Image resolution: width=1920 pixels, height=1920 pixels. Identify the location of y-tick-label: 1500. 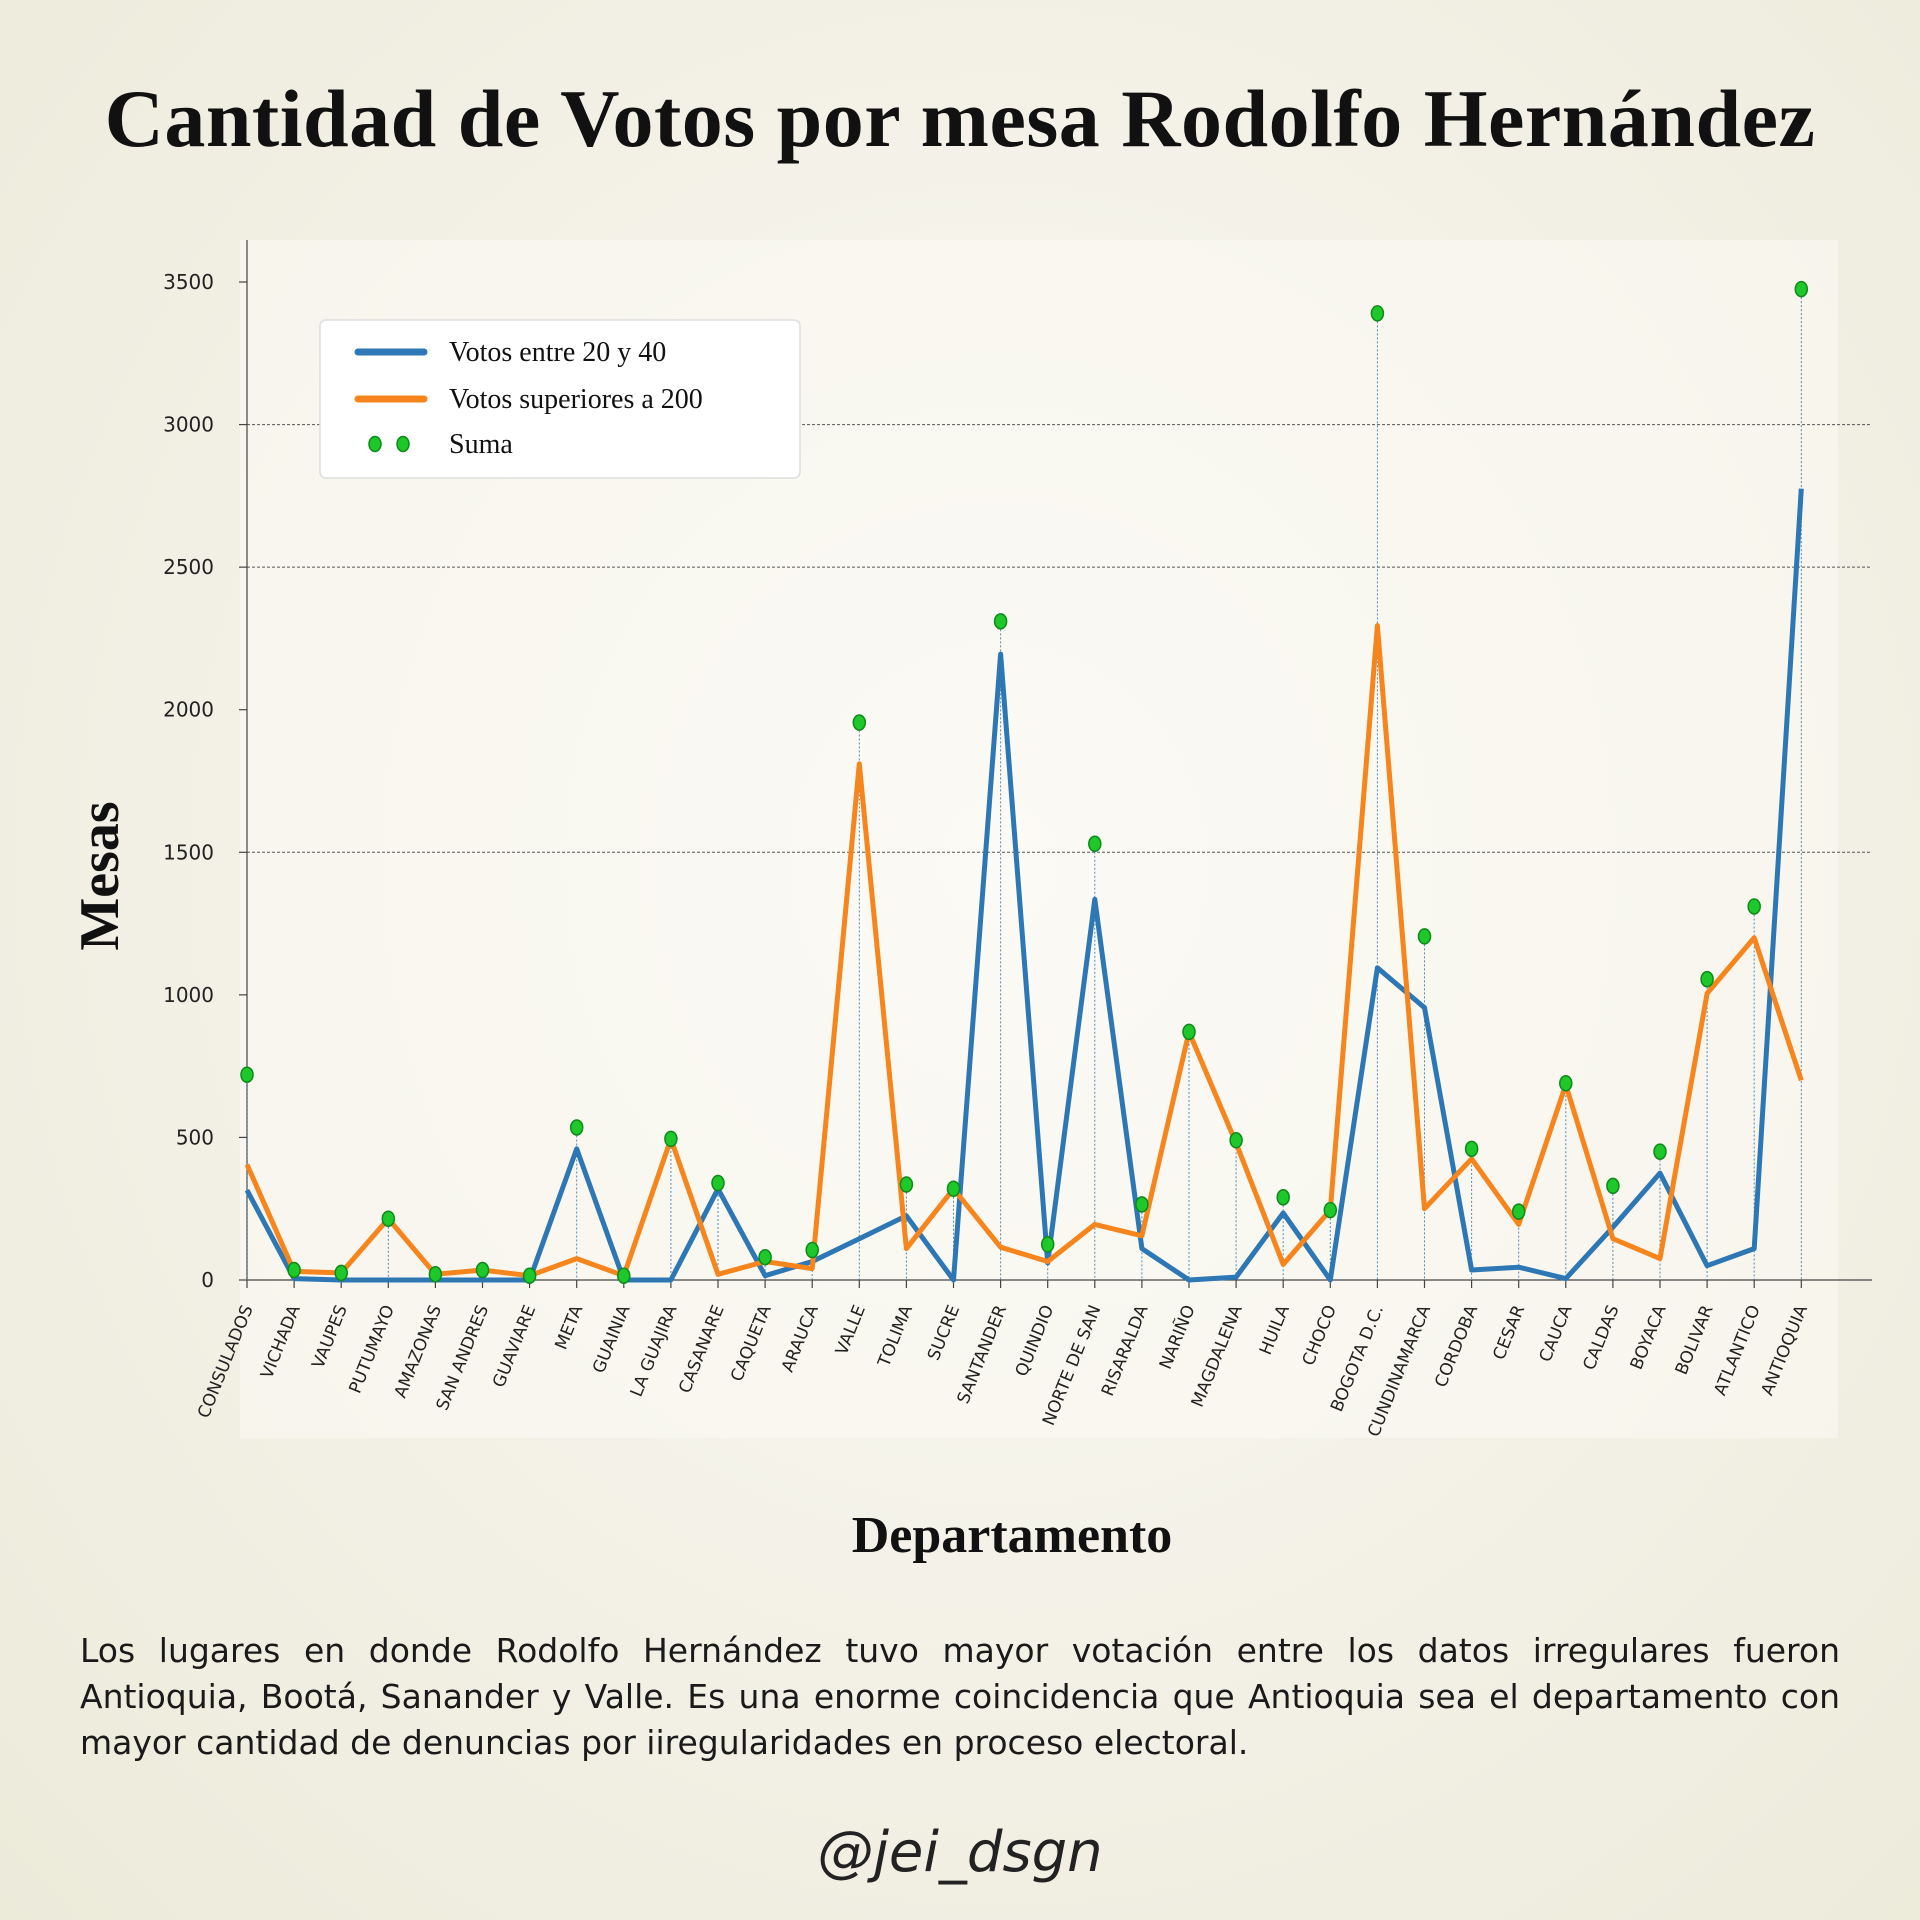
(188, 852).